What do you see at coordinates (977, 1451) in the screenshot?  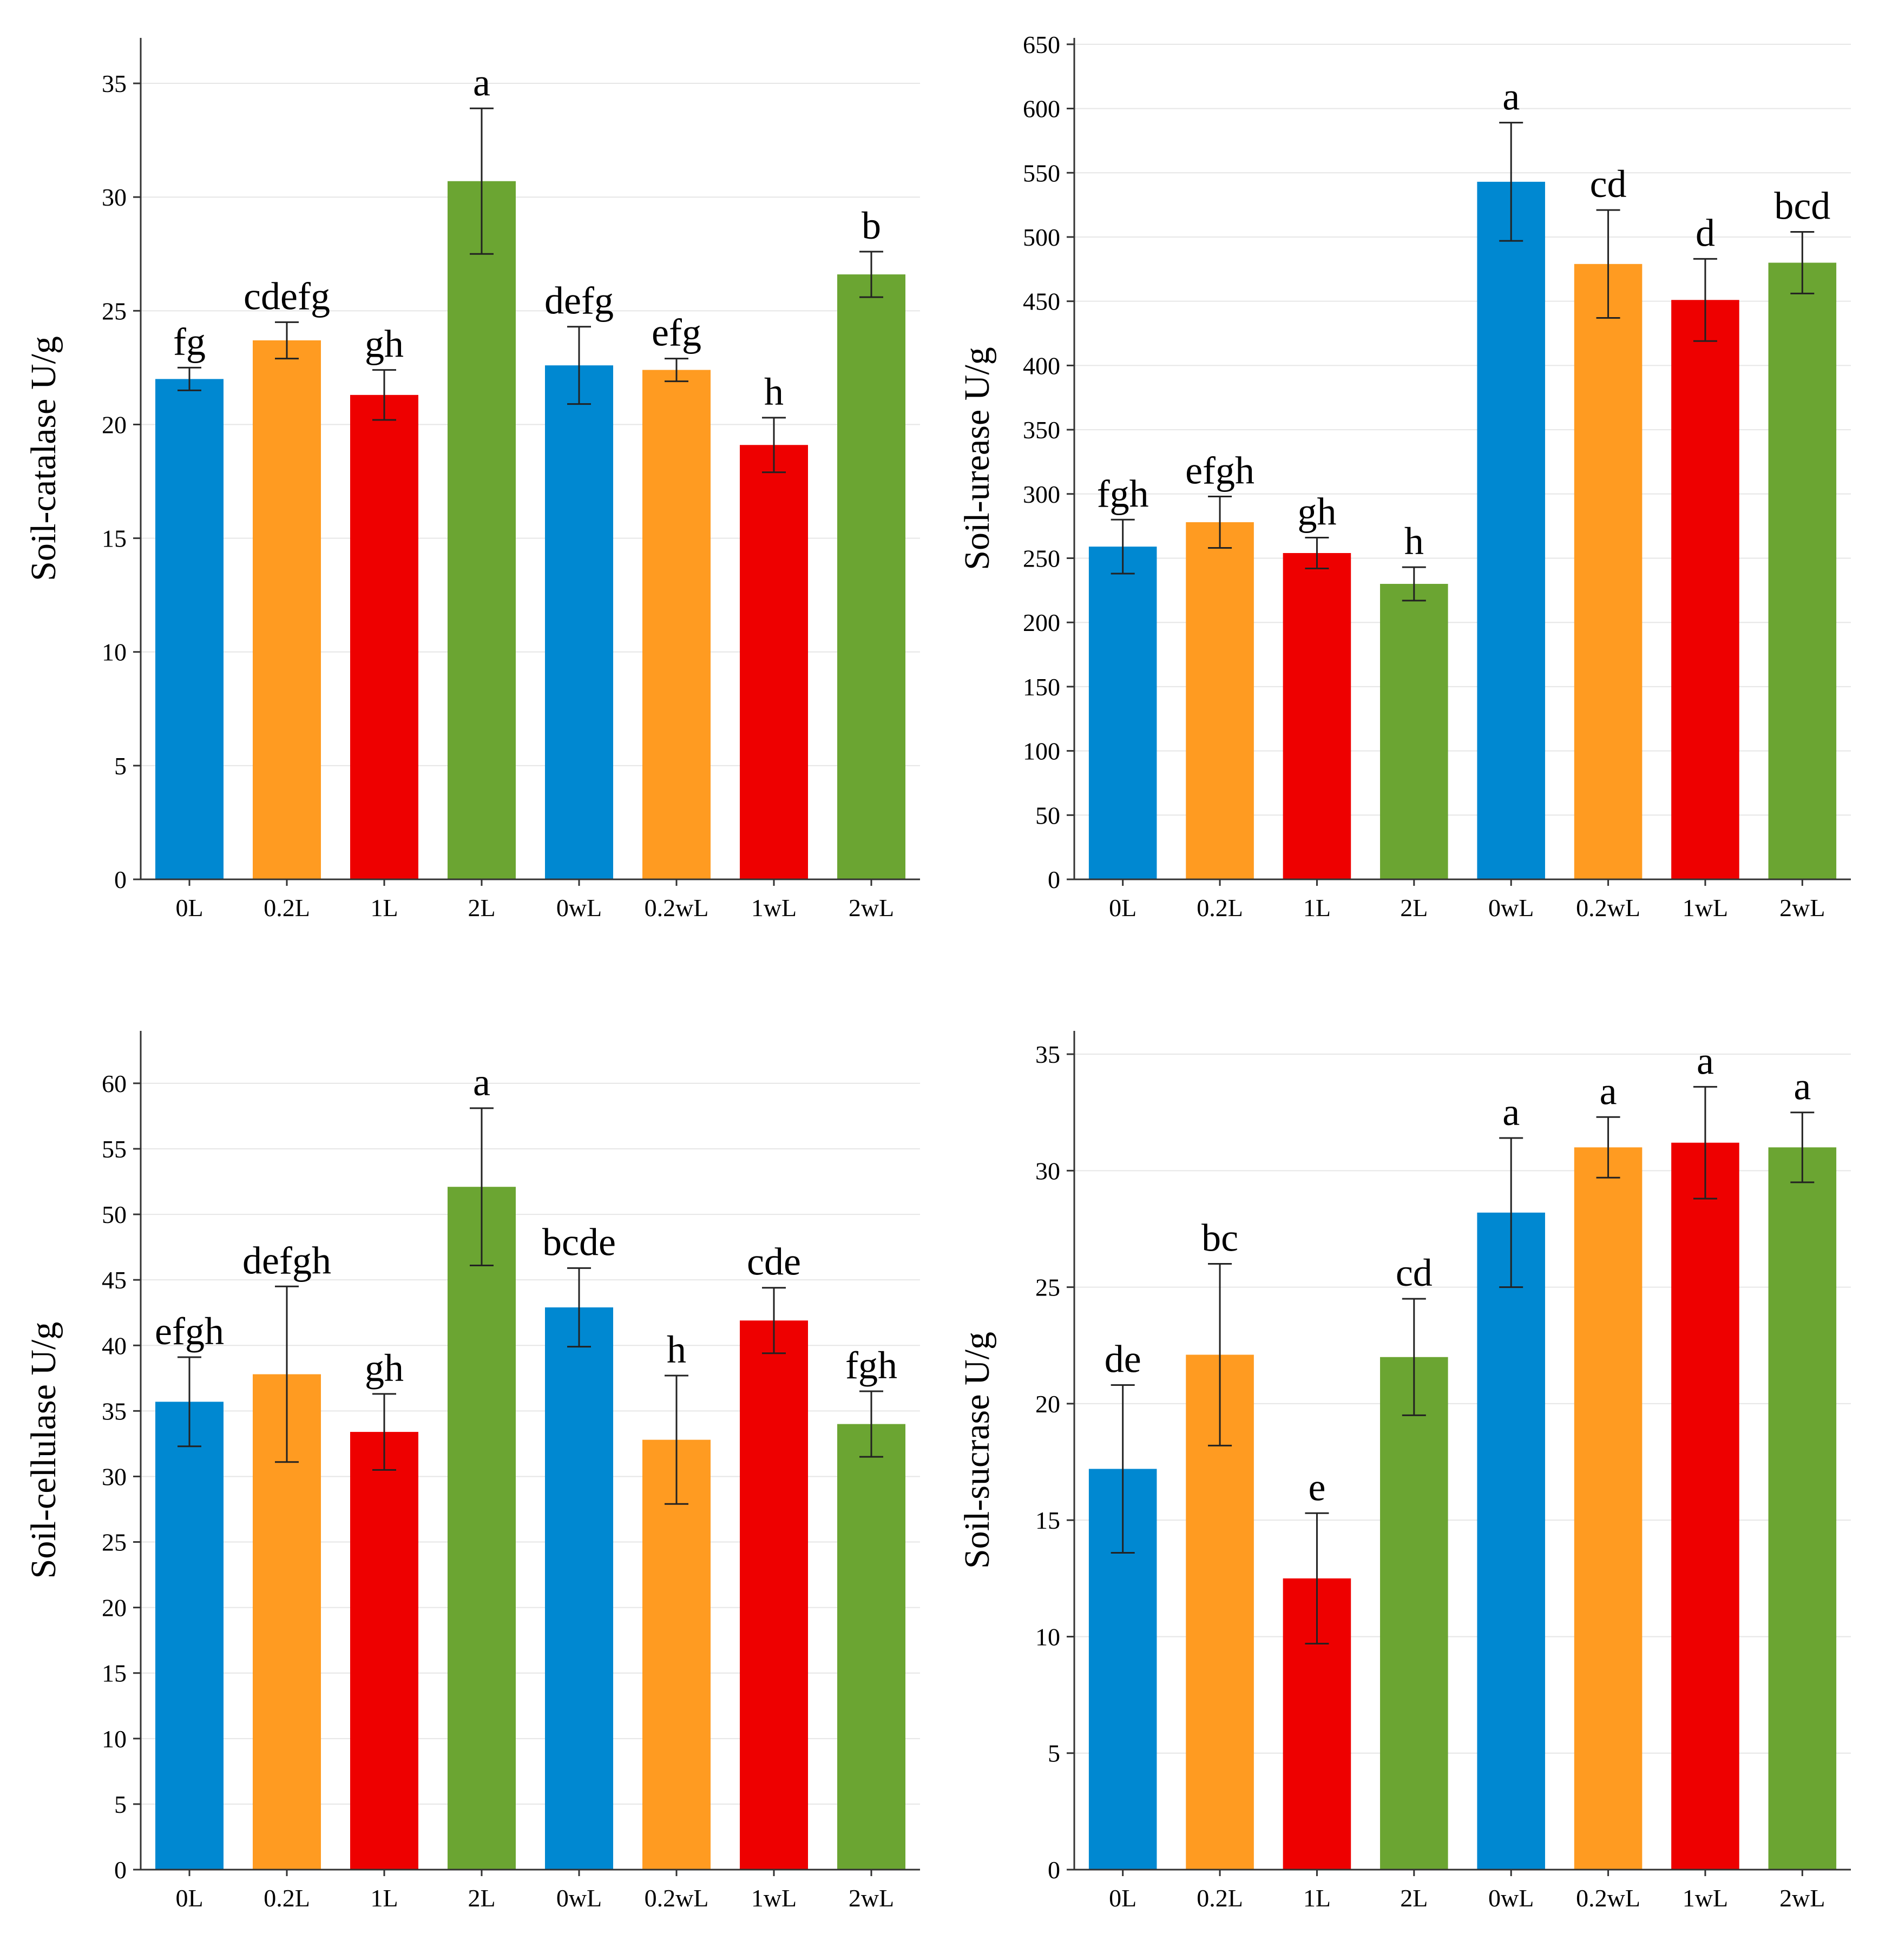 I see `y-axis-title: Soil-sucrase U/g` at bounding box center [977, 1451].